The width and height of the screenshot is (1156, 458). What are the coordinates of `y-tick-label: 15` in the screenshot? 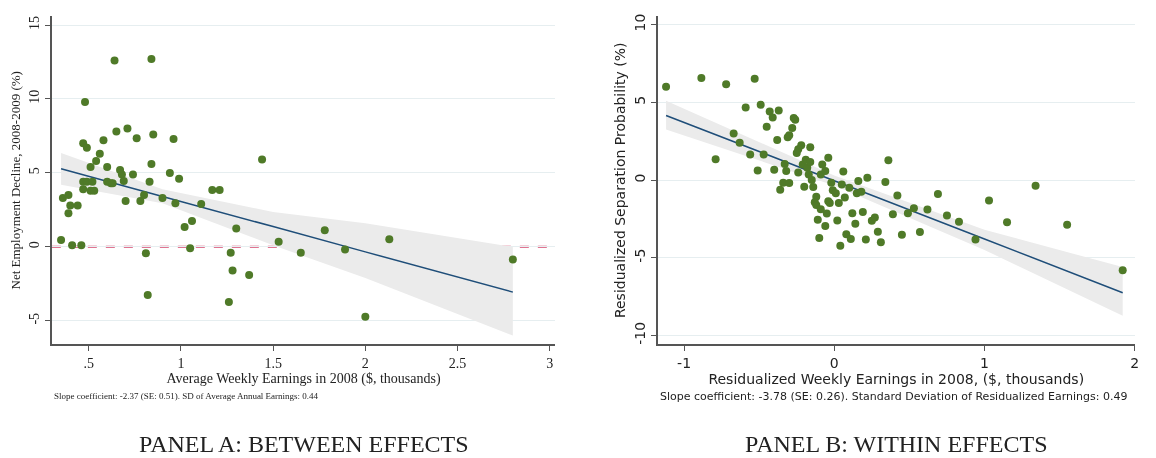 It's located at (35, 22).